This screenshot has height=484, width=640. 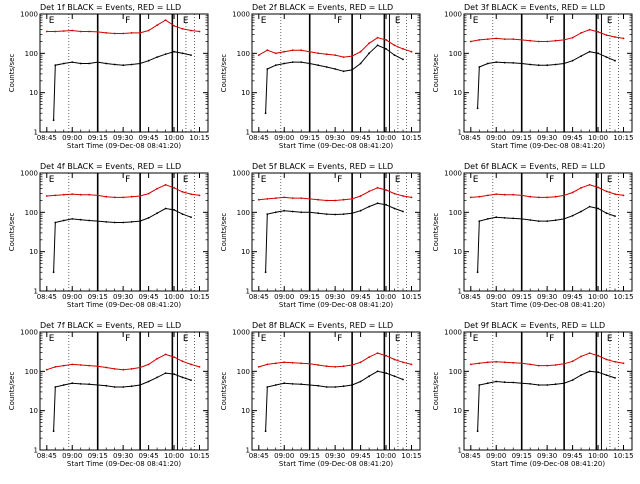 What do you see at coordinates (534, 7) in the screenshot?
I see `panel-title: Det 3f BLACK = Events, RED = LLD` at bounding box center [534, 7].